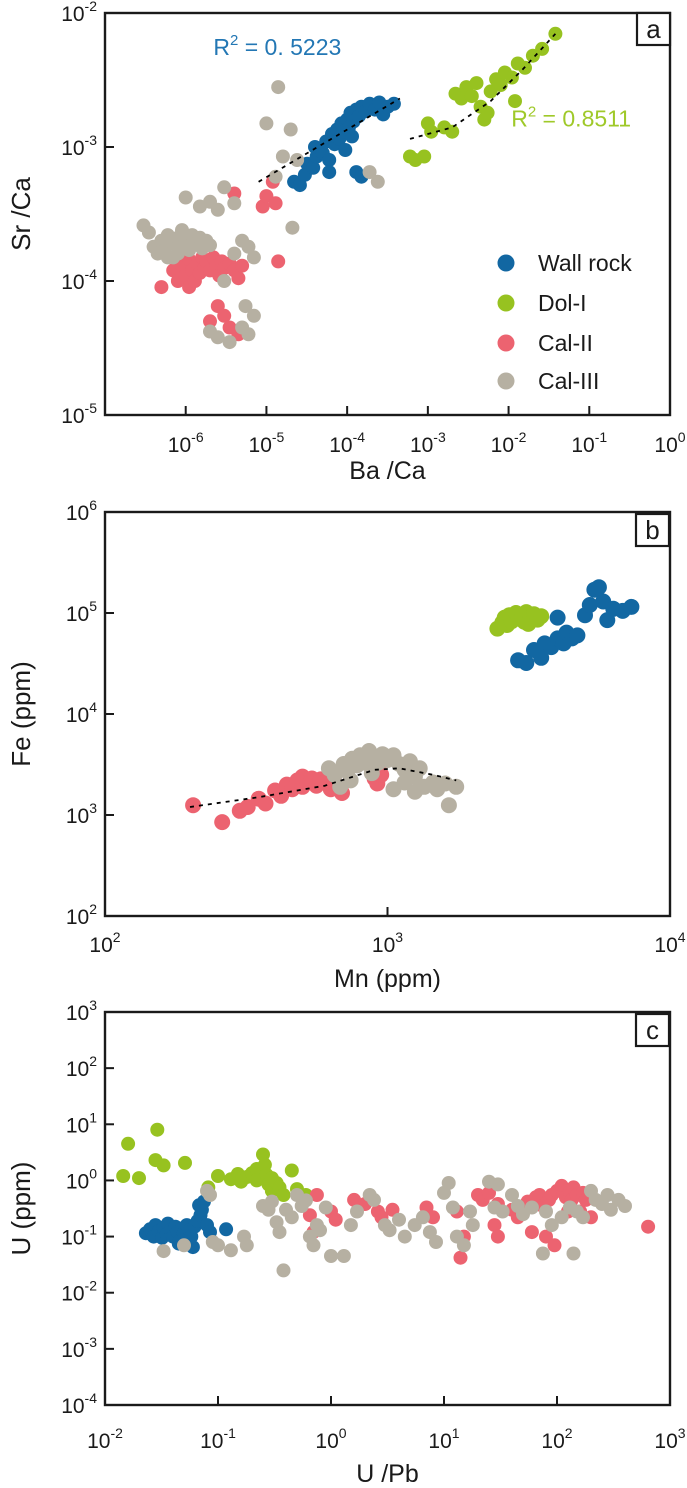 The height and width of the screenshot is (1488, 687). Describe the element at coordinates (585, 263) in the screenshot. I see `legend-label-wall-rock: Wall rock` at that location.